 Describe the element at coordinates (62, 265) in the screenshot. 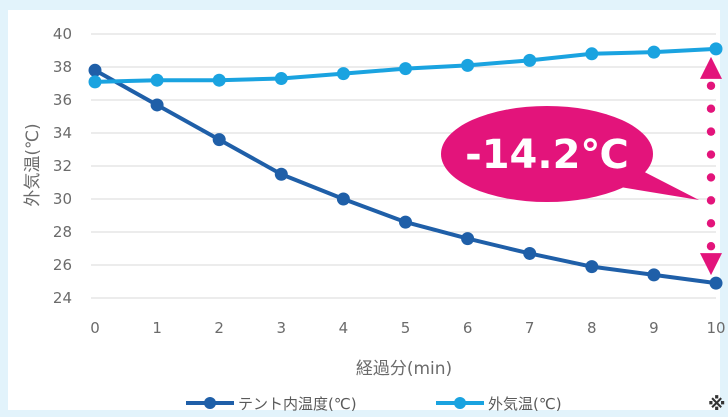

I see `y-tick-label: 26` at that location.